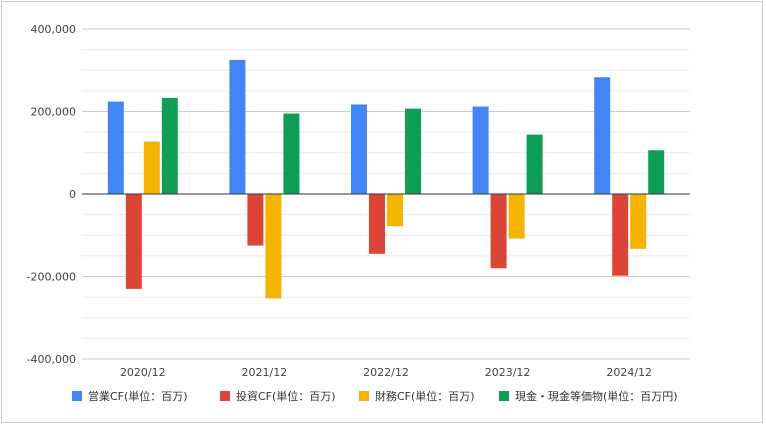 This screenshot has width=766, height=426. Describe the element at coordinates (425, 396) in the screenshot. I see `legend-label: 財務CF(単位：百万)` at that location.